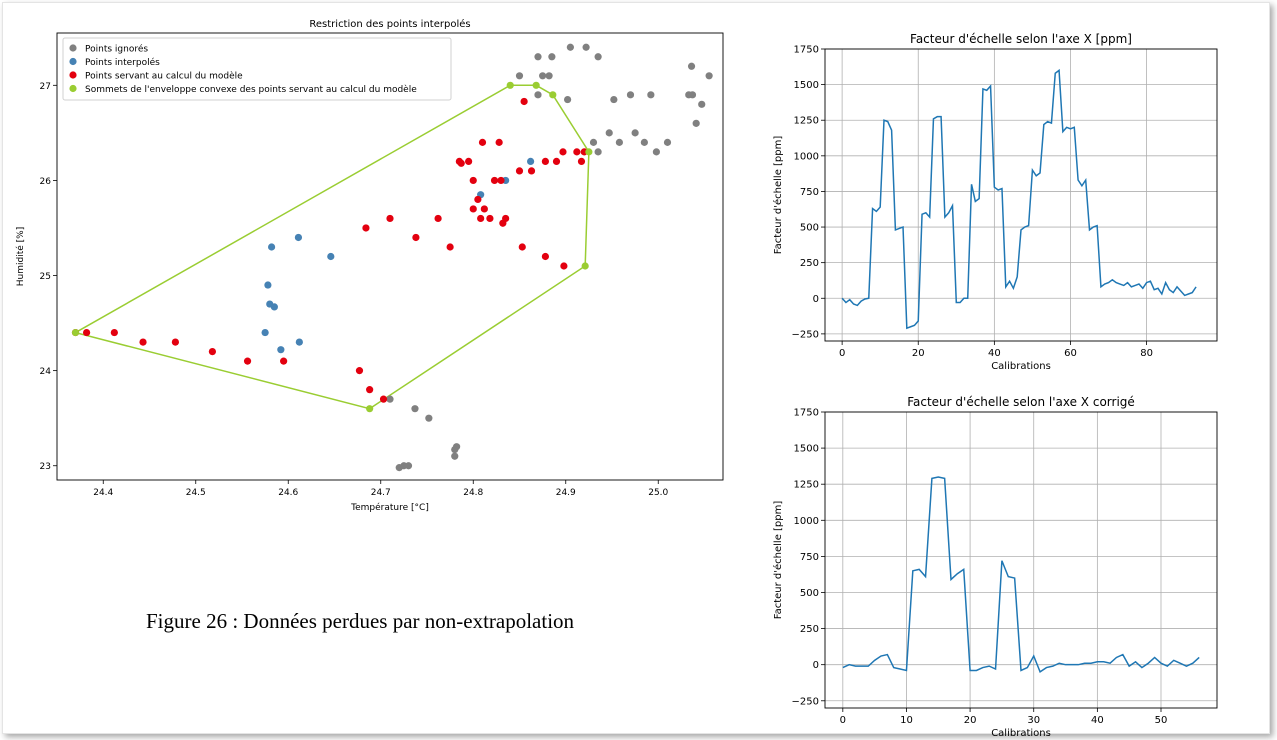 Image resolution: width=1277 pixels, height=740 pixels. What do you see at coordinates (45, 87) in the screenshot?
I see `y-tick-label: 27` at bounding box center [45, 87].